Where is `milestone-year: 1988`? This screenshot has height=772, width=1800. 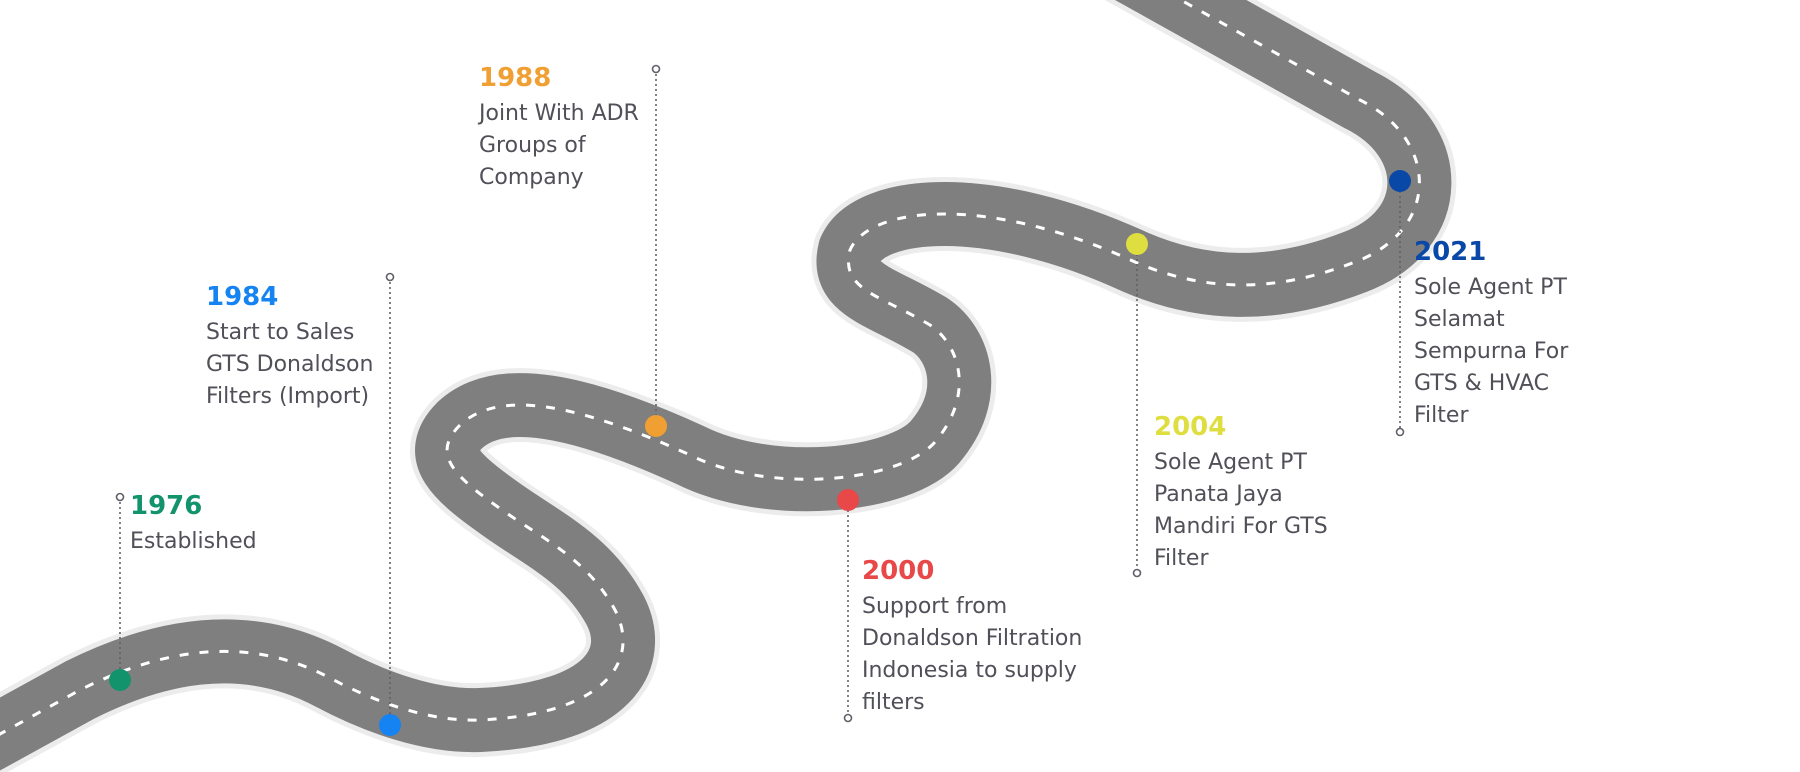 milestone-year: 1988 is located at coordinates (515, 78).